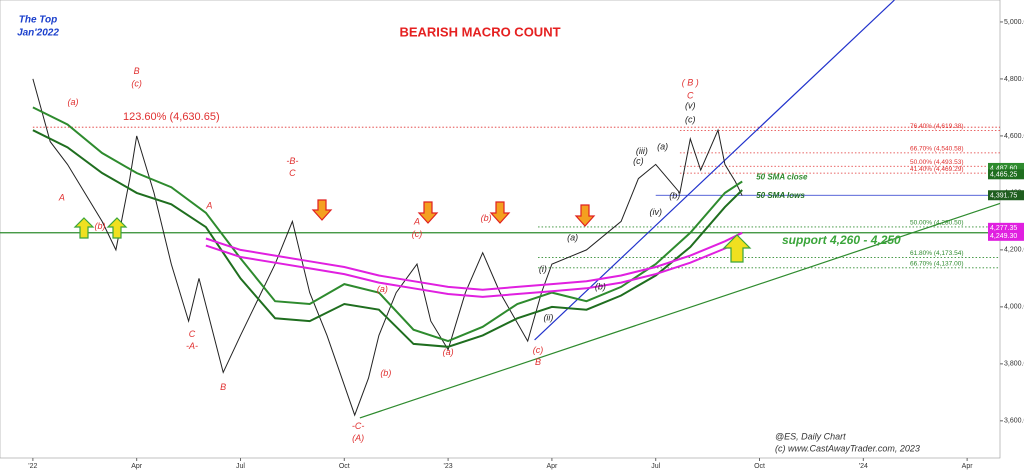 This screenshot has height=471, width=1024. I want to click on y-tick-label: 4,000.00, so click(1014, 307).